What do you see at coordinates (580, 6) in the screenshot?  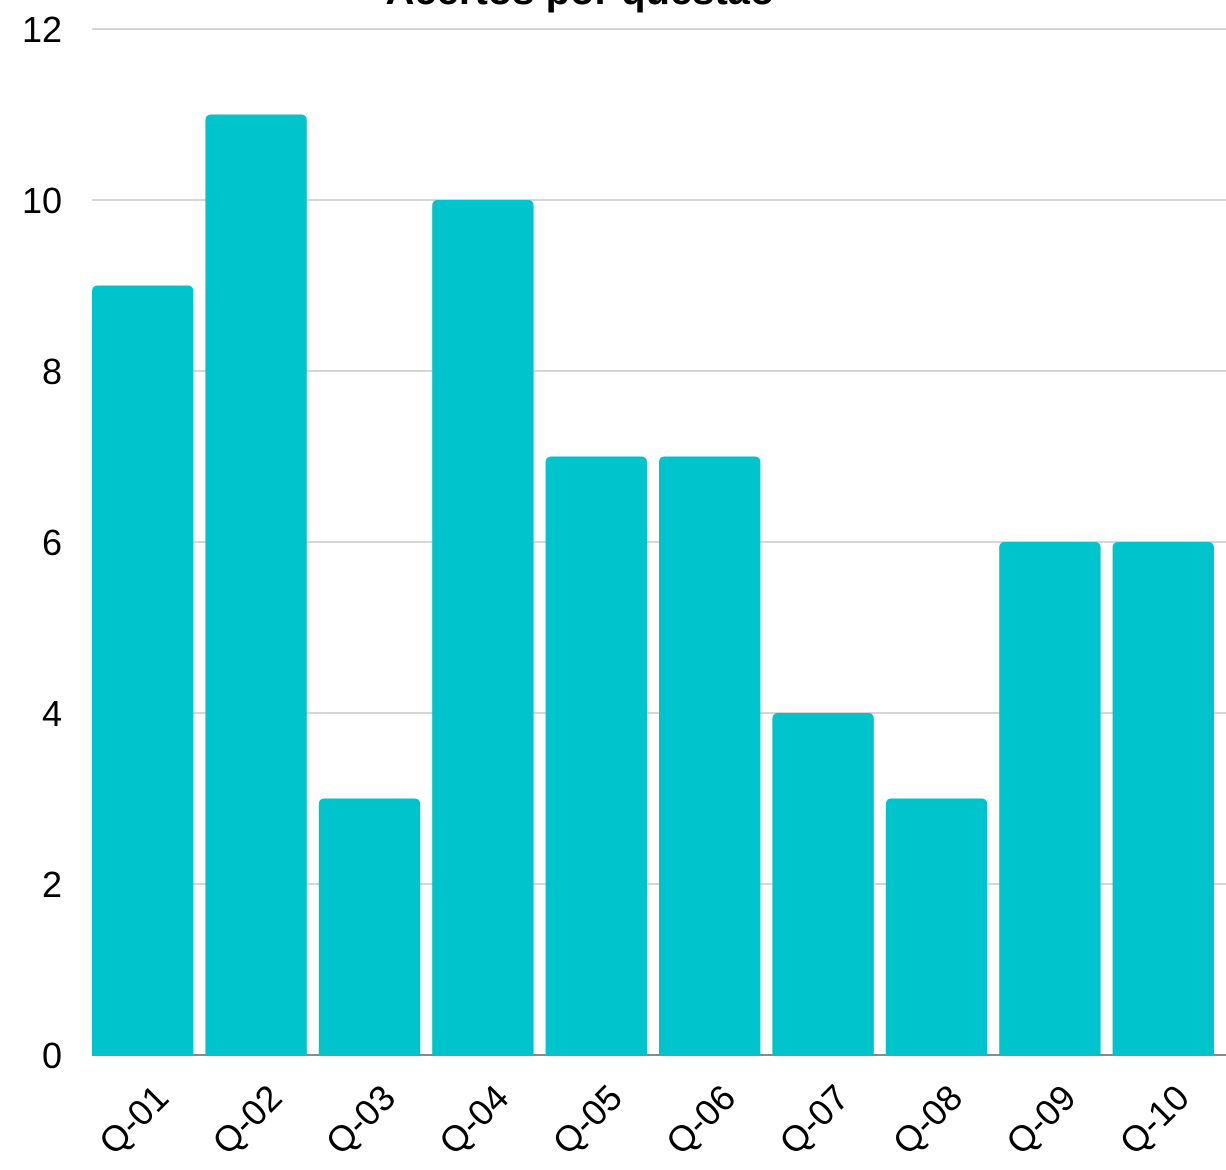 I see `chart-title: Acertos por questão` at bounding box center [580, 6].